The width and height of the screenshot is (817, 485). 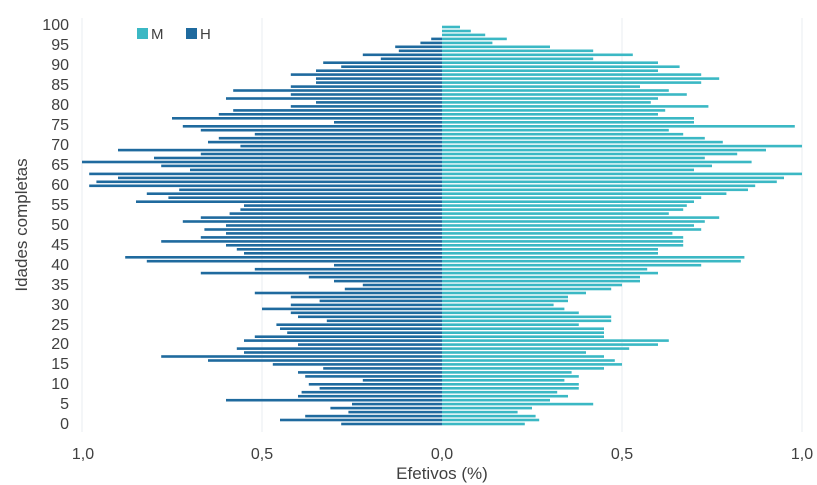 What do you see at coordinates (60, 384) in the screenshot?
I see `y-tick-label: 10` at bounding box center [60, 384].